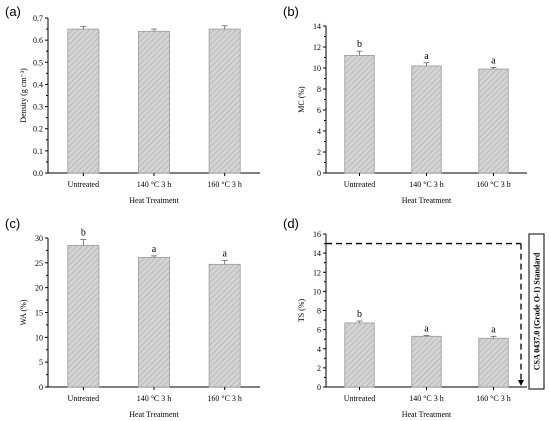  What do you see at coordinates (13, 11) in the screenshot?
I see `panel-label: (a)` at bounding box center [13, 11].